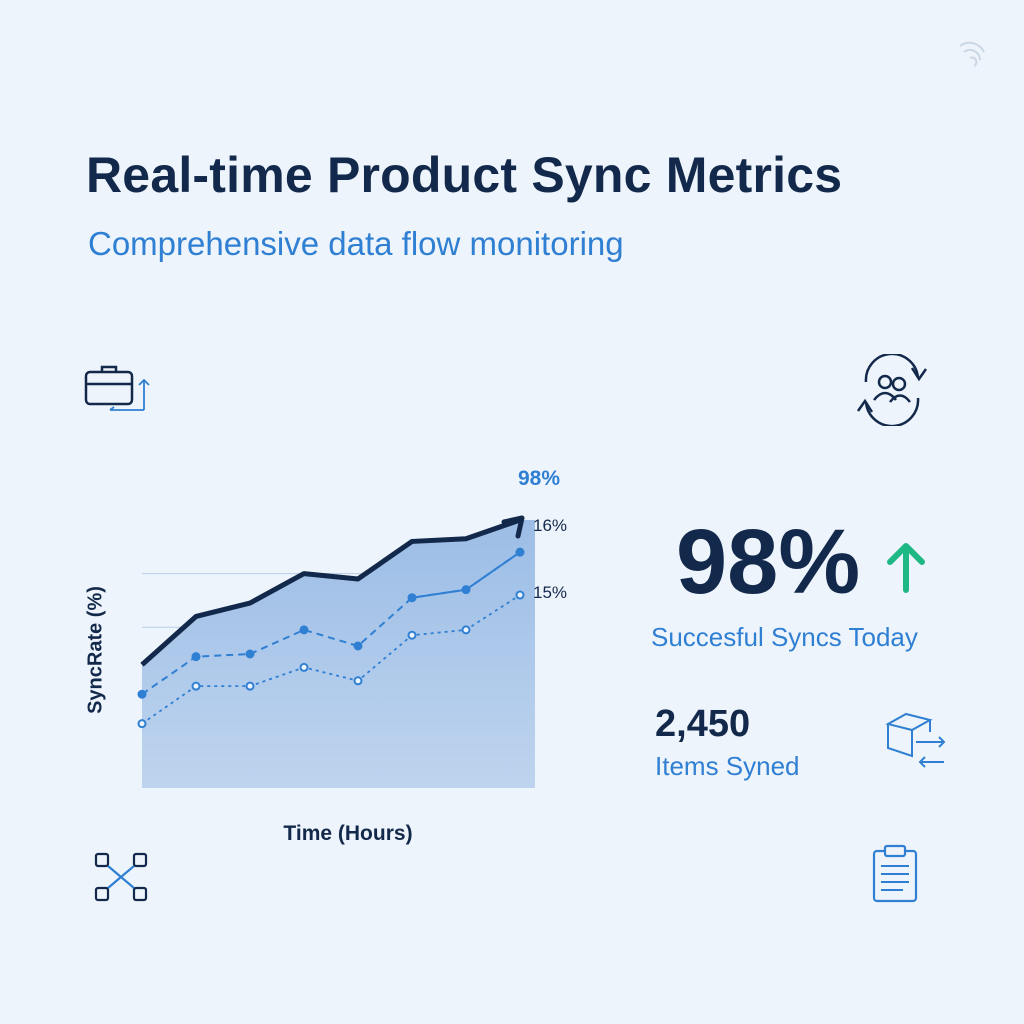 Image resolution: width=1024 pixels, height=1024 pixels. Describe the element at coordinates (892, 390) in the screenshot. I see `user-sync-icon` at that location.